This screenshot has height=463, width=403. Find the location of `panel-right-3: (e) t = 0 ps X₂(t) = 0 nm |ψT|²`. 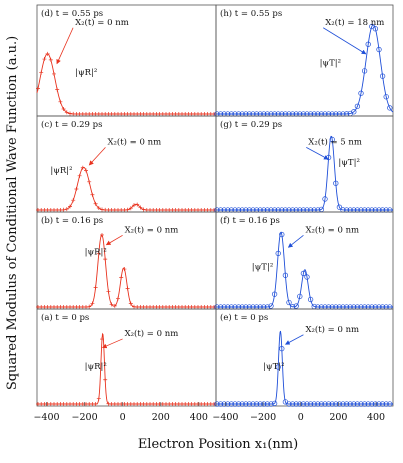

panel-right-3: (e) t = 0 ps X₂(t) = 0 nm |ψT|² is located at coordinates (304, 357).